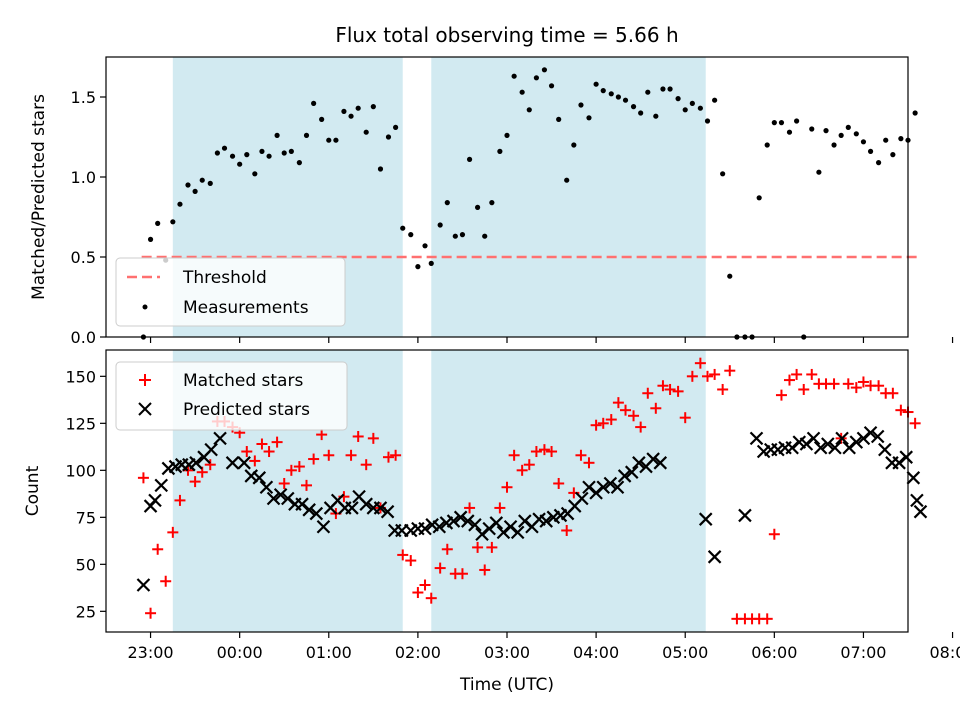  What do you see at coordinates (83, 97) in the screenshot?
I see `y-tick-label: 1.5` at bounding box center [83, 97].